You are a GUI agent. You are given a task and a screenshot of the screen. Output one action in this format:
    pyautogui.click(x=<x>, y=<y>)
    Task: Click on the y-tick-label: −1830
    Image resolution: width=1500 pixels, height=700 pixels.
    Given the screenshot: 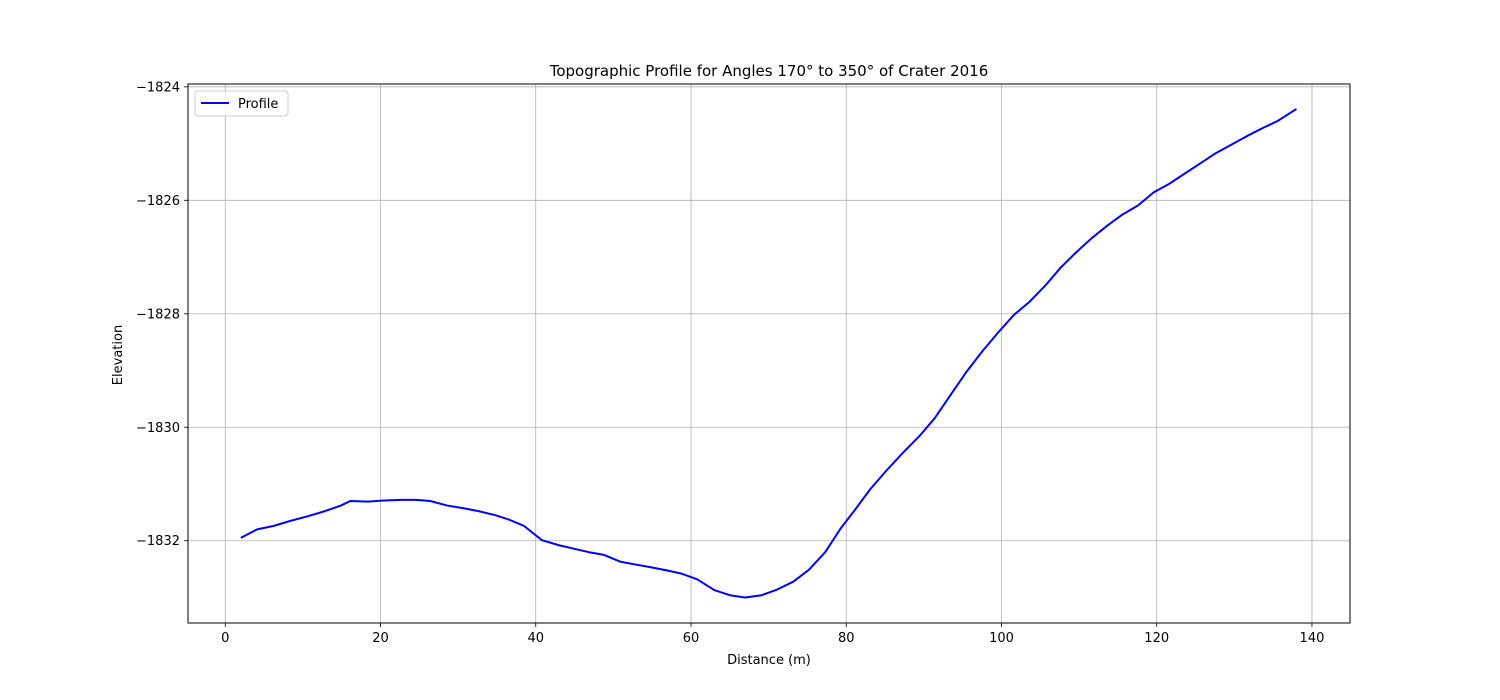 What is the action you would take?
    pyautogui.click(x=158, y=428)
    